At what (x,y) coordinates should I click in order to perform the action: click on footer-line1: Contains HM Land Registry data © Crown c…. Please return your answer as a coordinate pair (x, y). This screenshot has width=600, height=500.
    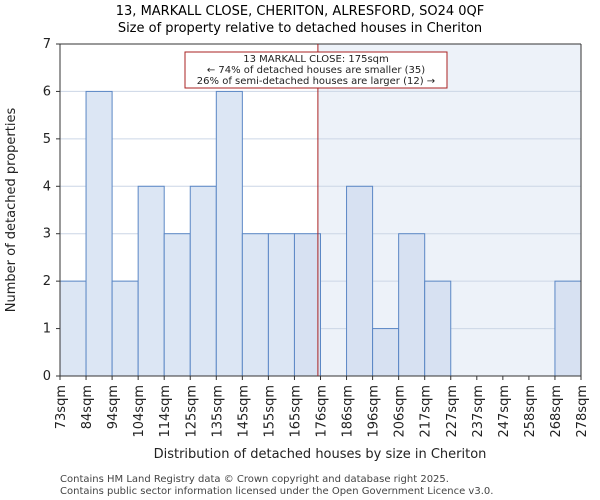
    Looking at the image, I should click on (254, 479).